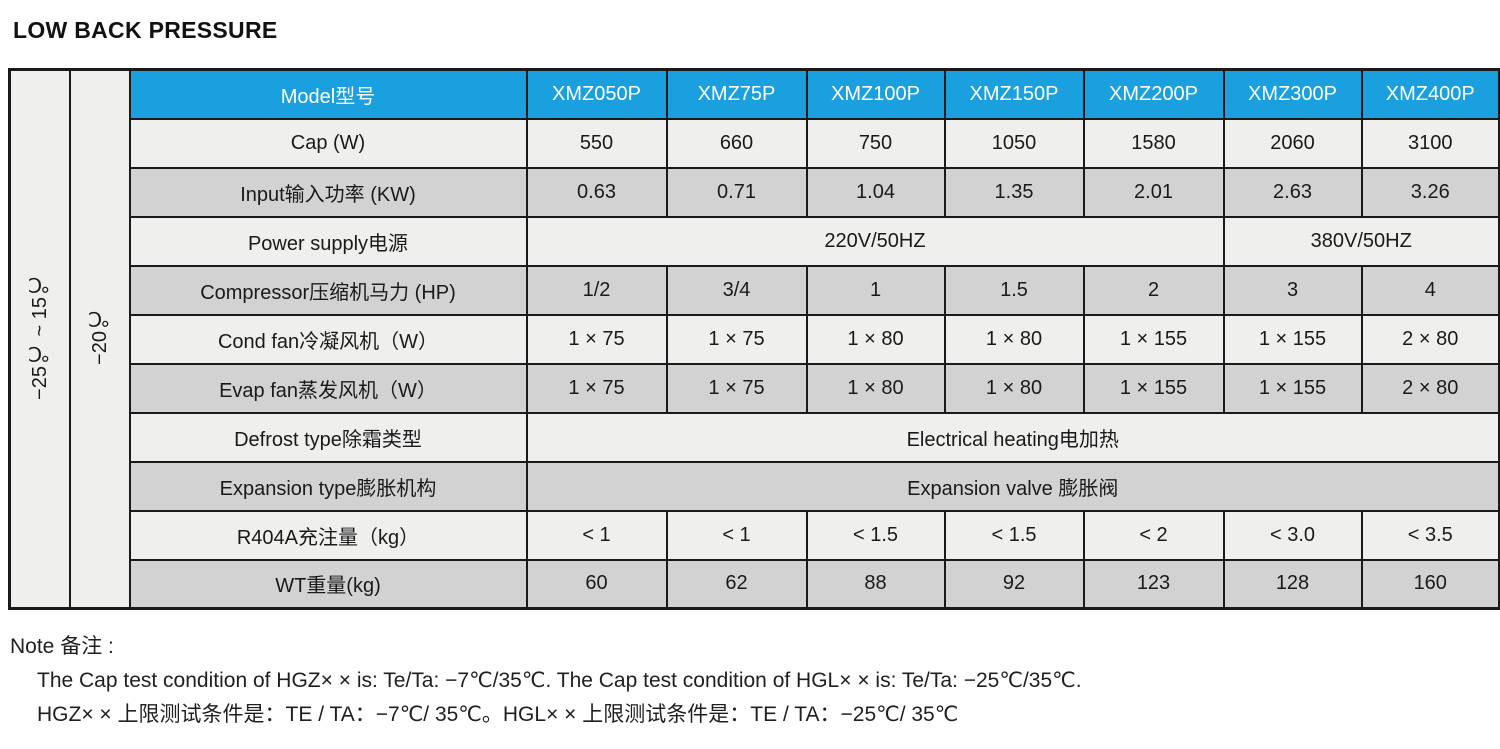 This screenshot has height=749, width=1500. What do you see at coordinates (875, 584) in the screenshot?
I see `weight-value: 88` at bounding box center [875, 584].